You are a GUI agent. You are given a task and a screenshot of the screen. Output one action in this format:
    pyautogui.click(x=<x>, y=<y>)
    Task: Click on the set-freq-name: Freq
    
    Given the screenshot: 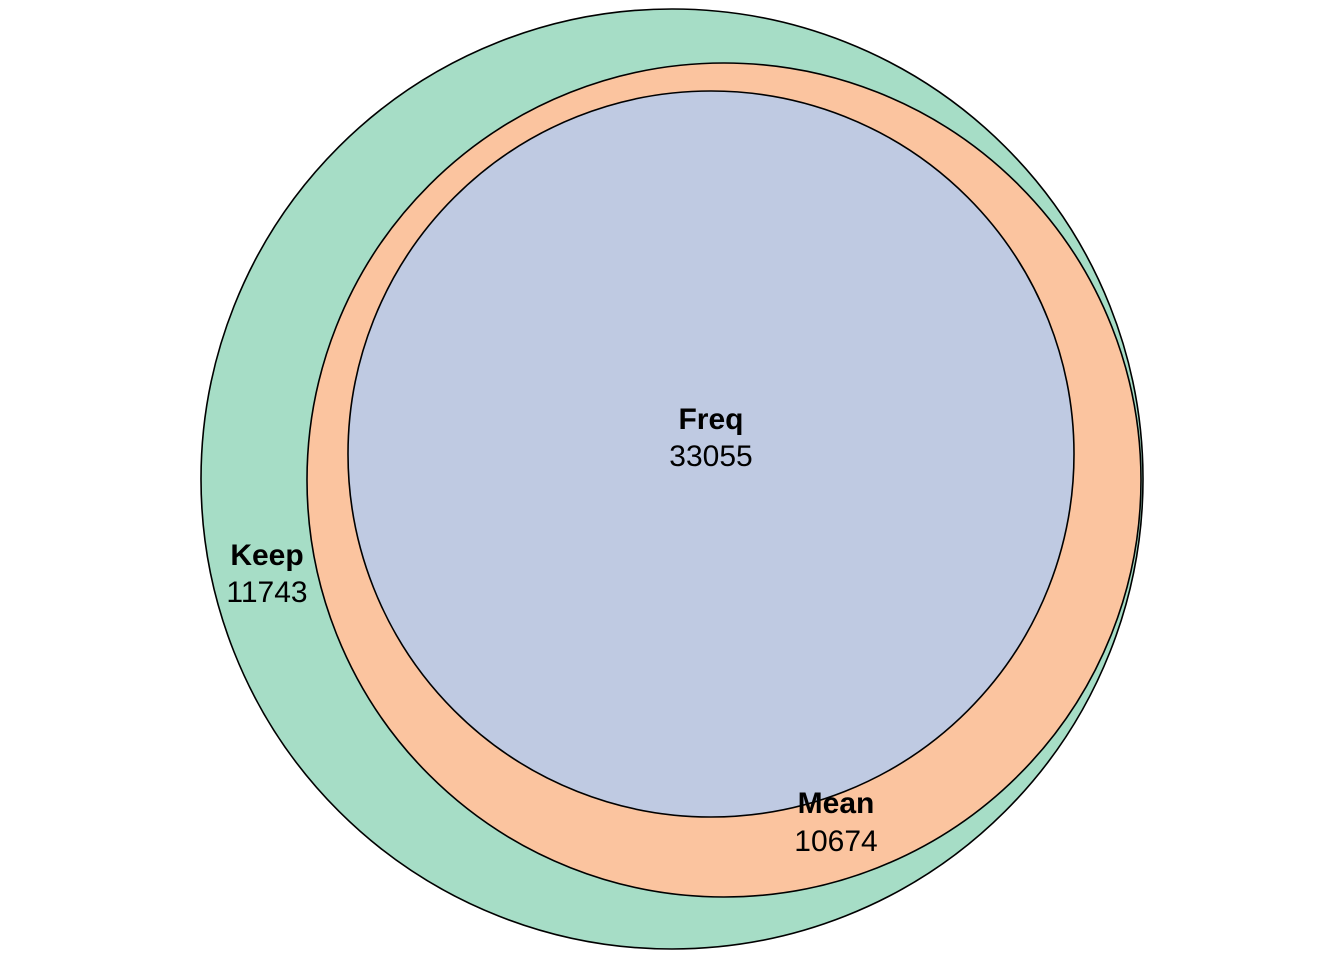 What is the action you would take?
    pyautogui.click(x=710, y=419)
    